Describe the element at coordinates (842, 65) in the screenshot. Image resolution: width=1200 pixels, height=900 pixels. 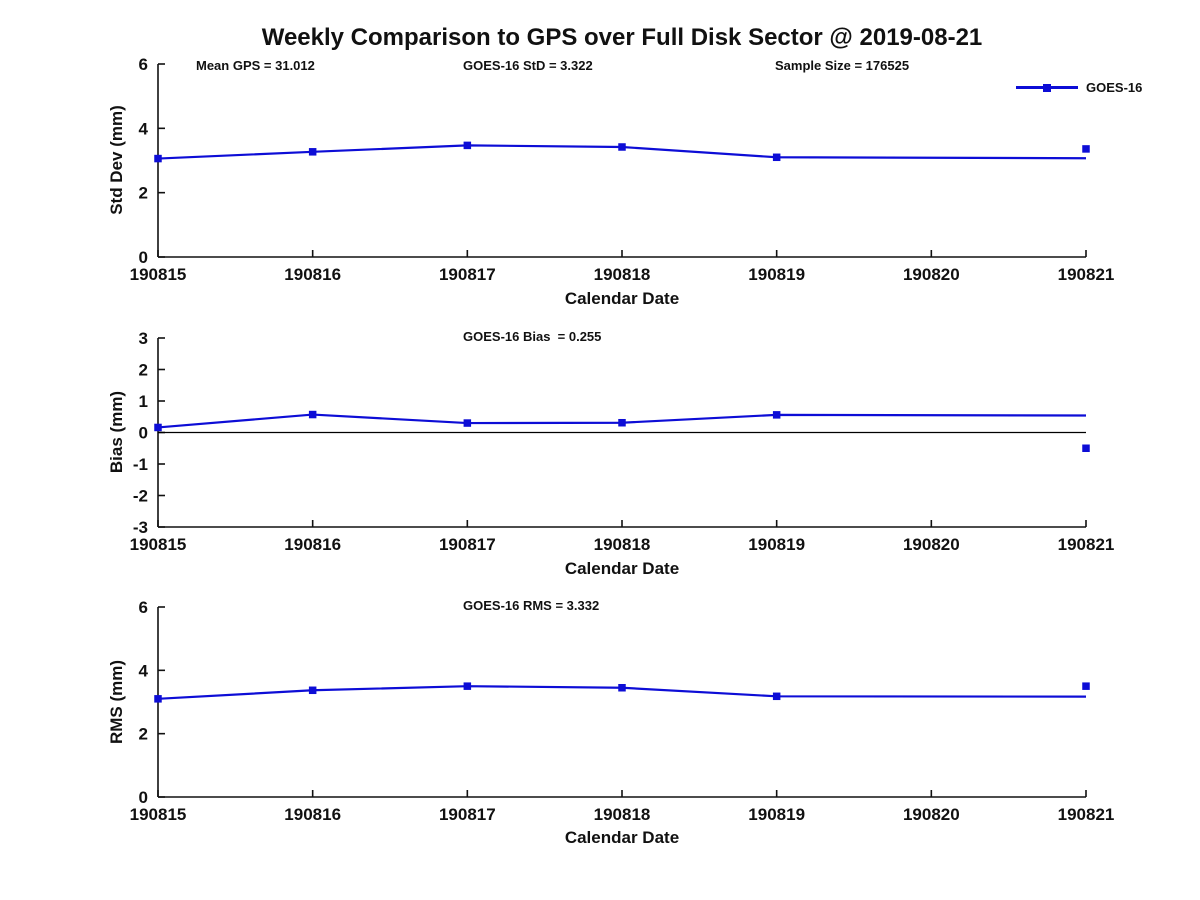
I see `annotation-sample-size: Sample Size = 176525` at that location.